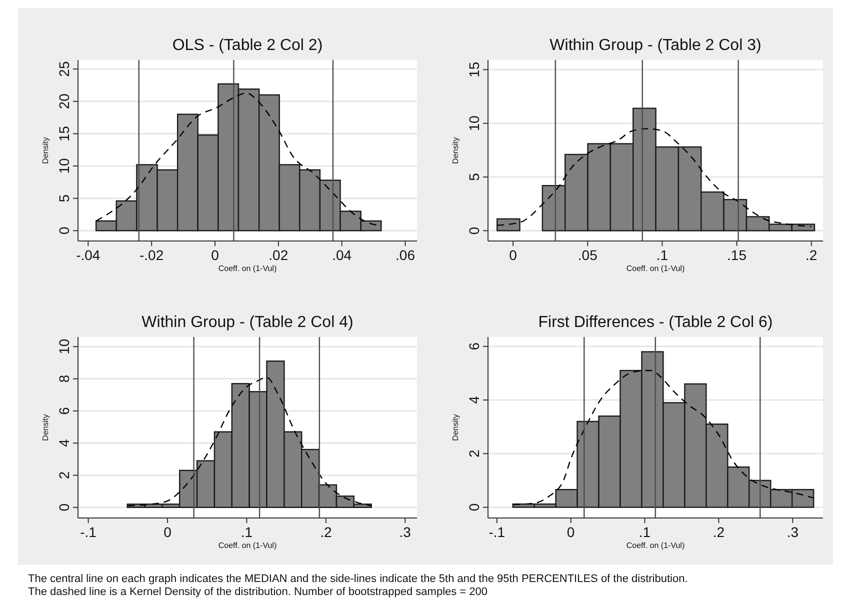 Image resolution: width=841 pixels, height=615 pixels. What do you see at coordinates (737, 255) in the screenshot?
I see `x-tick-label: .15` at bounding box center [737, 255].